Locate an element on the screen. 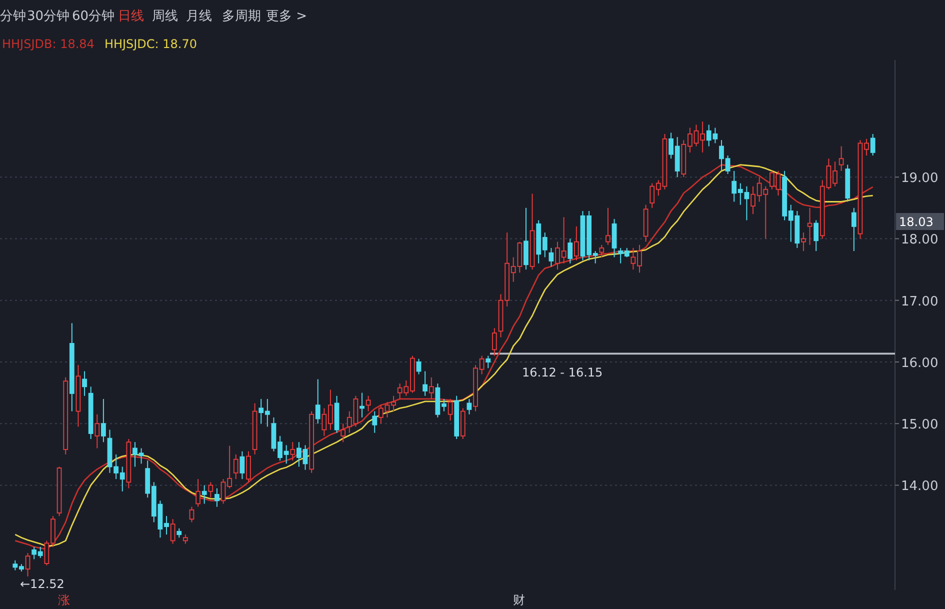 This screenshot has width=945, height=609. text: 财 is located at coordinates (519, 600).